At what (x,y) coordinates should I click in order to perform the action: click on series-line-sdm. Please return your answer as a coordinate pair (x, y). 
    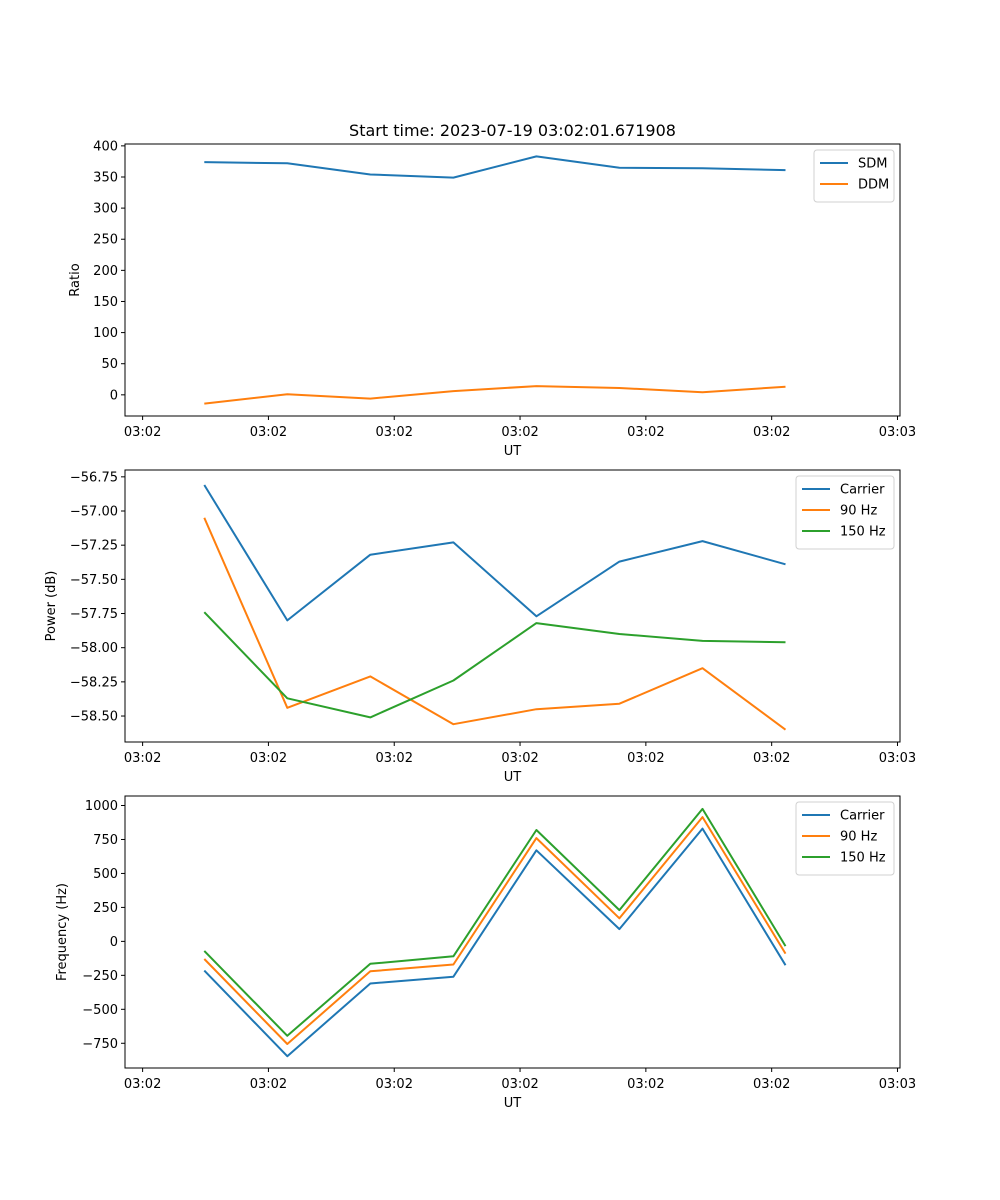
    Looking at the image, I should click on (495, 167).